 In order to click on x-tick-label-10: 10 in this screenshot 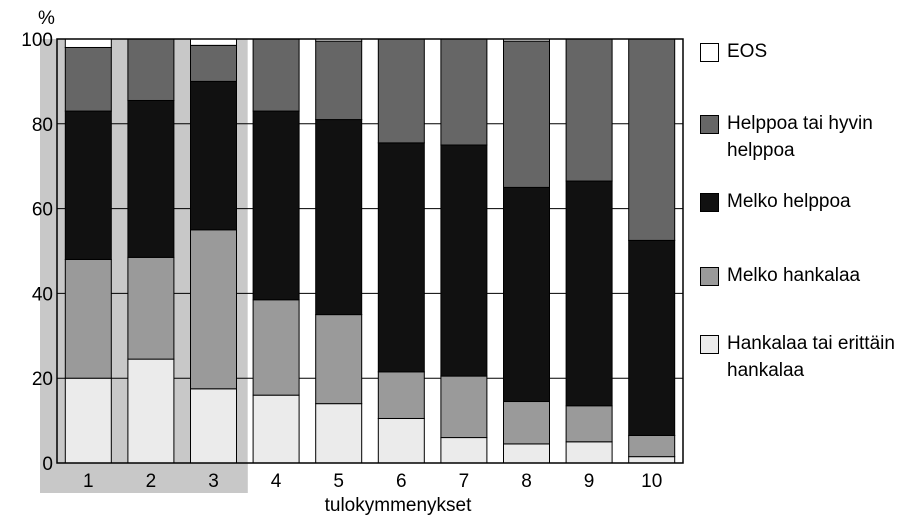, I will do `click(651, 481)`.